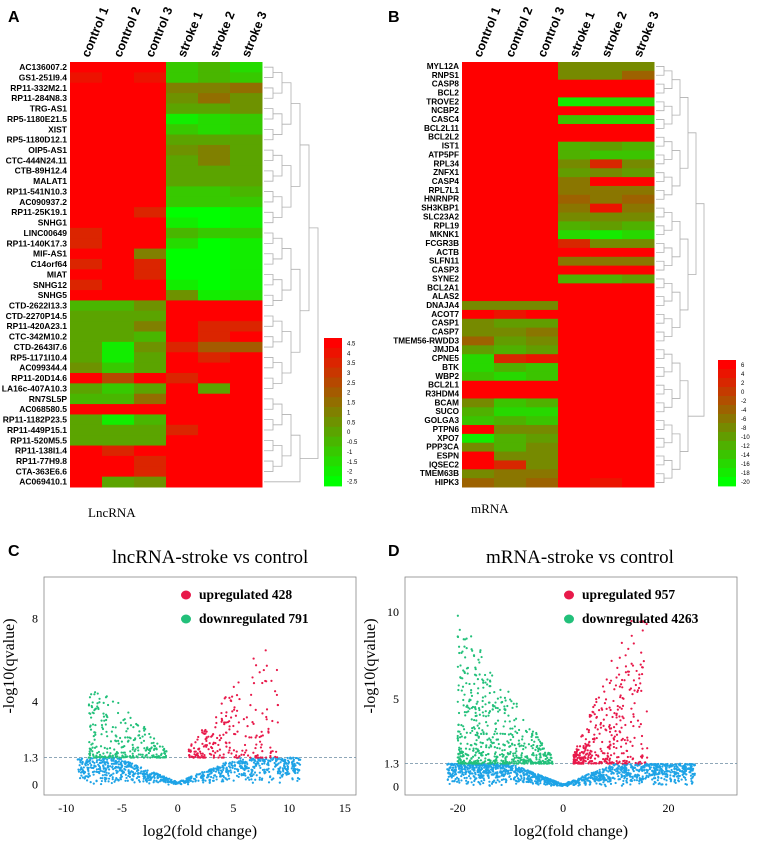 The image size is (760, 855). Describe the element at coordinates (743, 375) in the screenshot. I see `legend-label: 4` at that location.